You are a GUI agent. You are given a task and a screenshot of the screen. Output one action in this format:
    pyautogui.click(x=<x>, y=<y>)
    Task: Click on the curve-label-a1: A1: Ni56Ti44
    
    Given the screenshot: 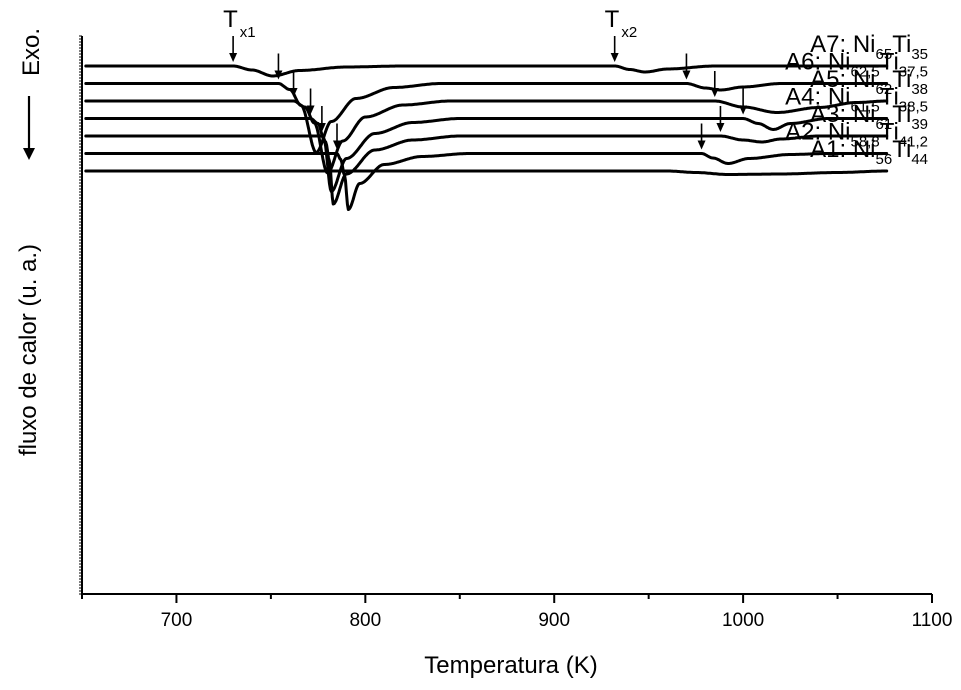 What is the action you would take?
    pyautogui.click(x=869, y=152)
    